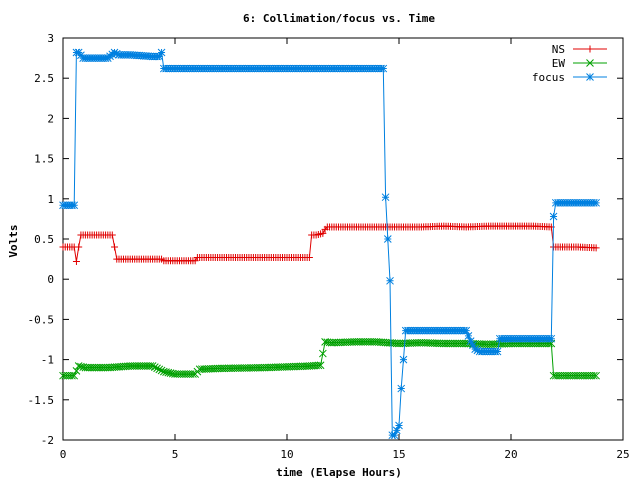 This screenshot has height=480, width=640. I want to click on series-line-ns, so click(330, 243).